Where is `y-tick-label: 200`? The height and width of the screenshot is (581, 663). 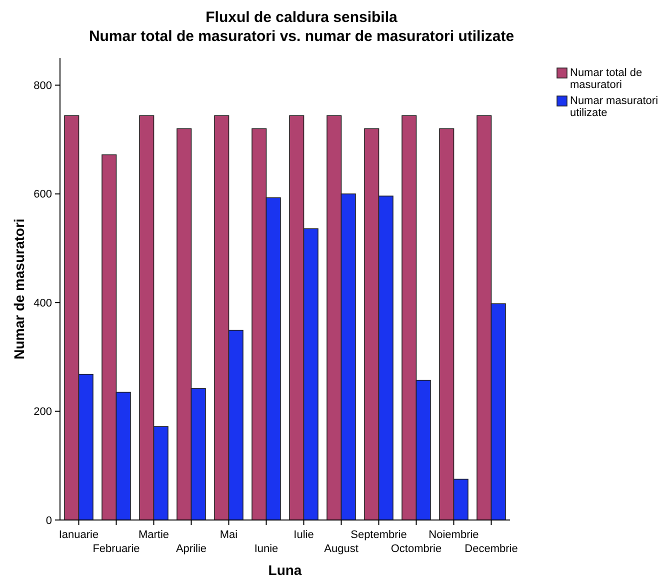 y-tick-label: 200 is located at coordinates (43, 412).